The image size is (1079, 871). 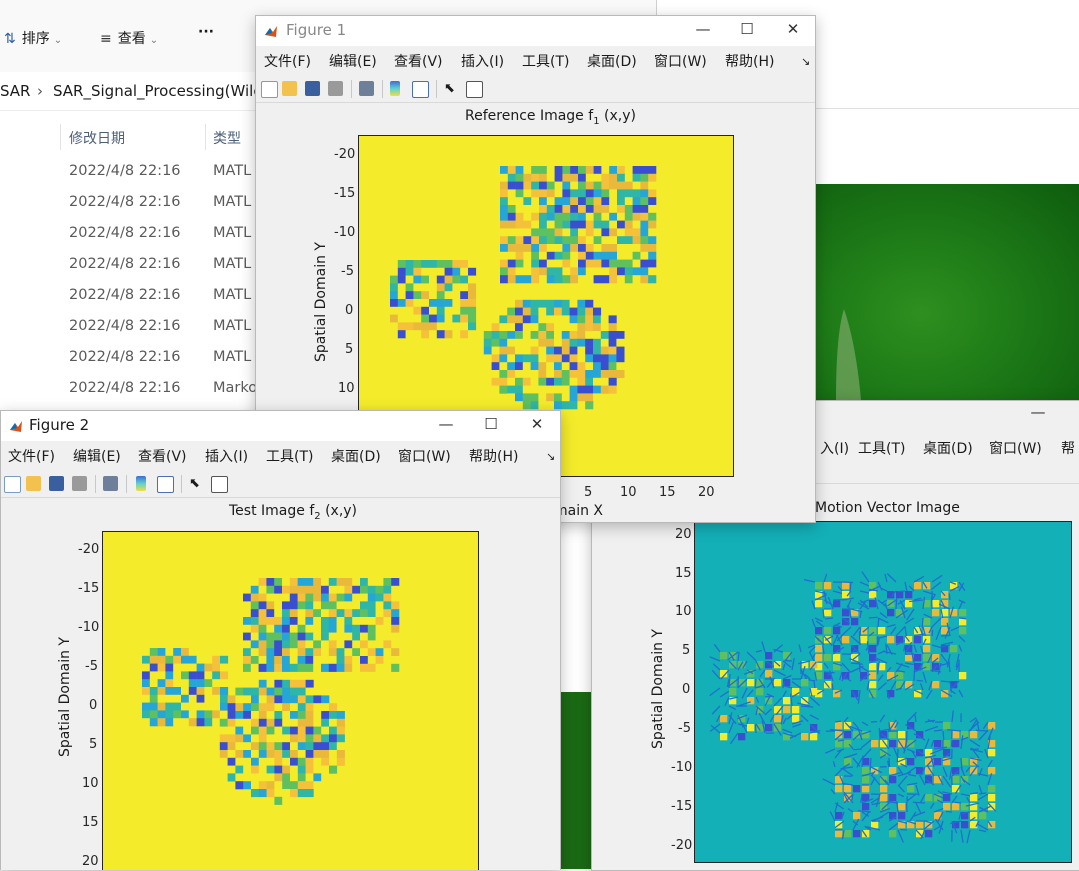 What do you see at coordinates (15, 91) in the screenshot?
I see `breadcrumb-item-sar: SAR` at bounding box center [15, 91].